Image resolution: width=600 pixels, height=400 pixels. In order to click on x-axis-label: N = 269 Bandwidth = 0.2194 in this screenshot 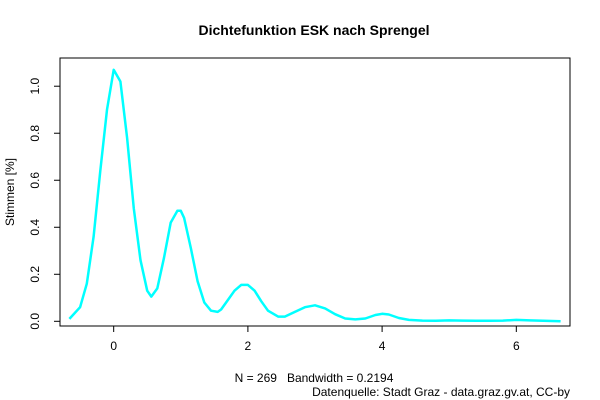, I will do `click(314, 378)`.